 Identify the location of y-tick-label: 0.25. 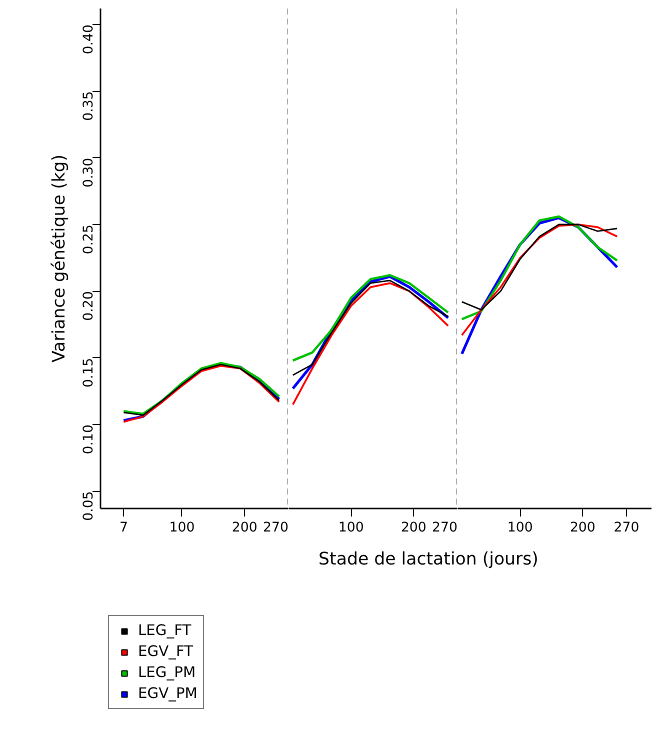
(89, 239).